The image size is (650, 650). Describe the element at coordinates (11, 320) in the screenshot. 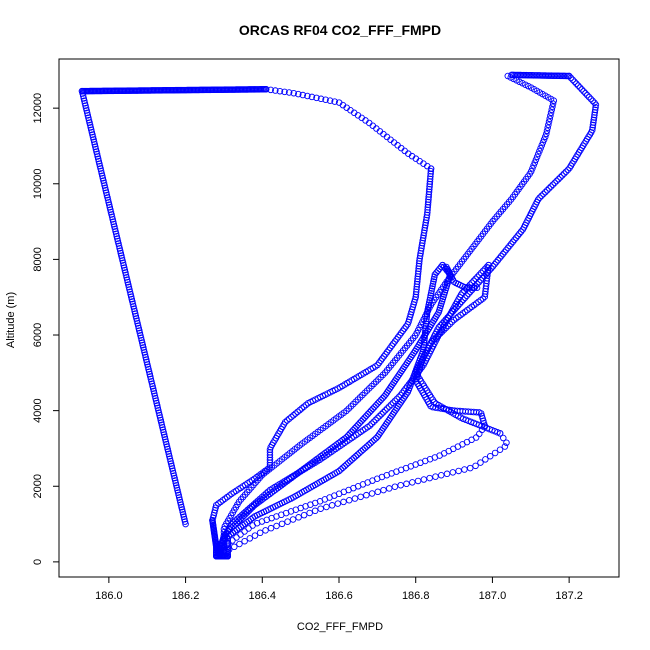

I see `y-axis-label: Altitude (m)` at that location.